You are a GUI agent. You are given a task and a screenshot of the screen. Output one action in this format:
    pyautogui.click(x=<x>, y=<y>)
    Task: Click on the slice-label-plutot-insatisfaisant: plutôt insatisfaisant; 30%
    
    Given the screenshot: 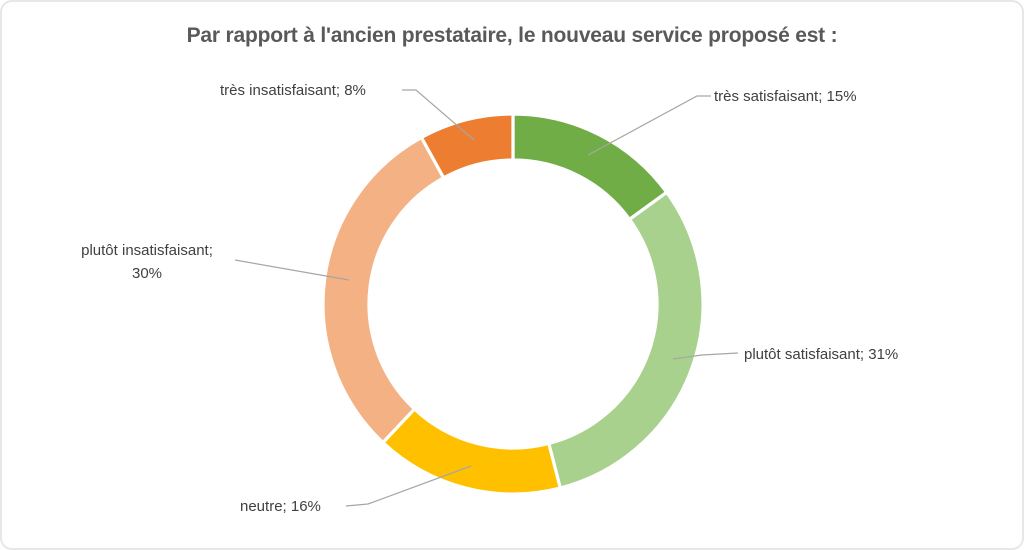 What is the action you would take?
    pyautogui.click(x=147, y=262)
    